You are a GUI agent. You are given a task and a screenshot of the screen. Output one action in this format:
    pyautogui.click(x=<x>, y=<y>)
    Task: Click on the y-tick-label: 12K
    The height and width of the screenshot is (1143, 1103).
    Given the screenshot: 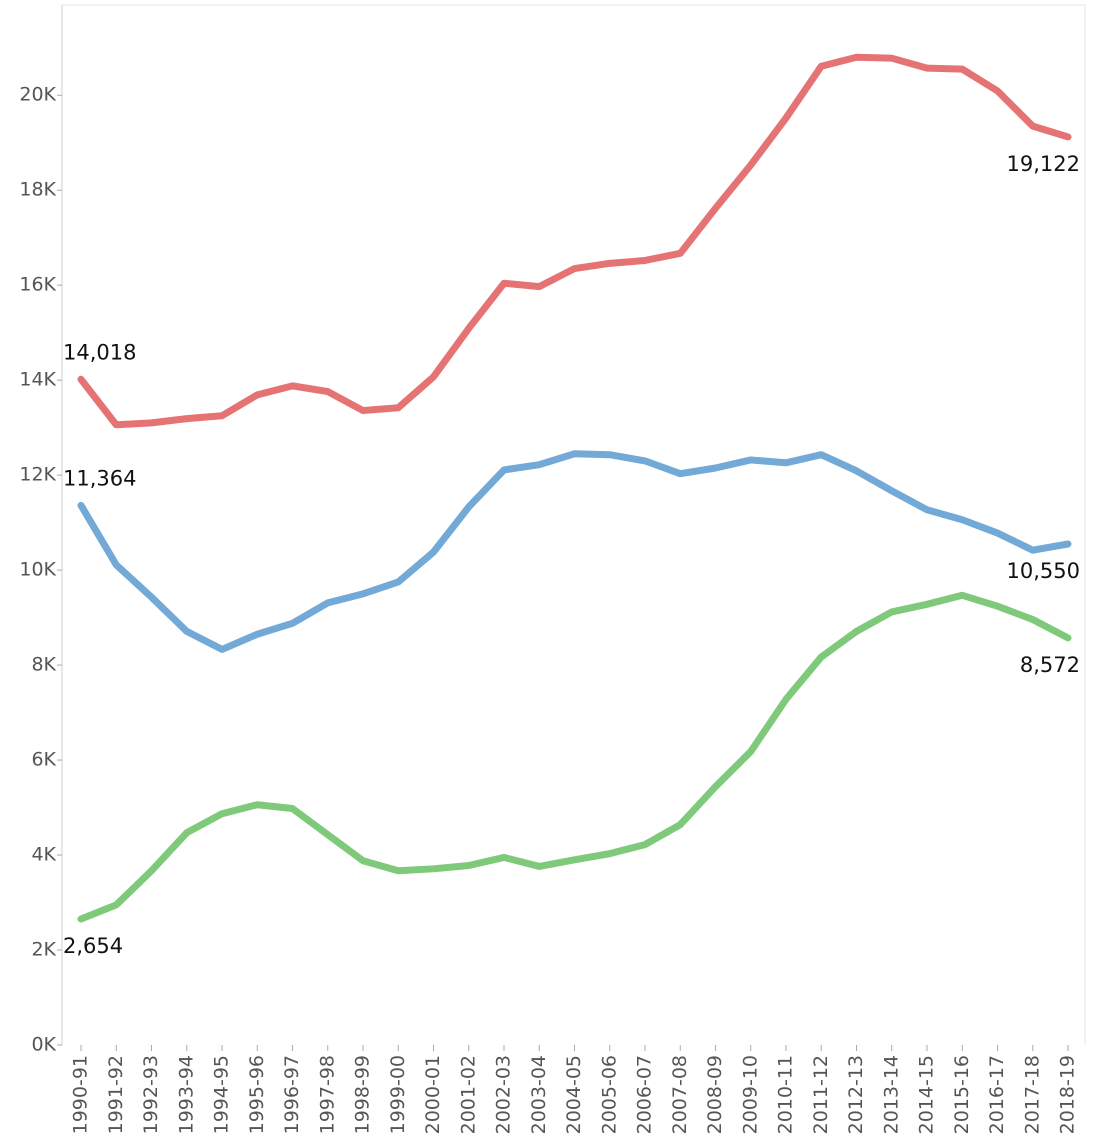 What is the action you would take?
    pyautogui.click(x=37, y=475)
    